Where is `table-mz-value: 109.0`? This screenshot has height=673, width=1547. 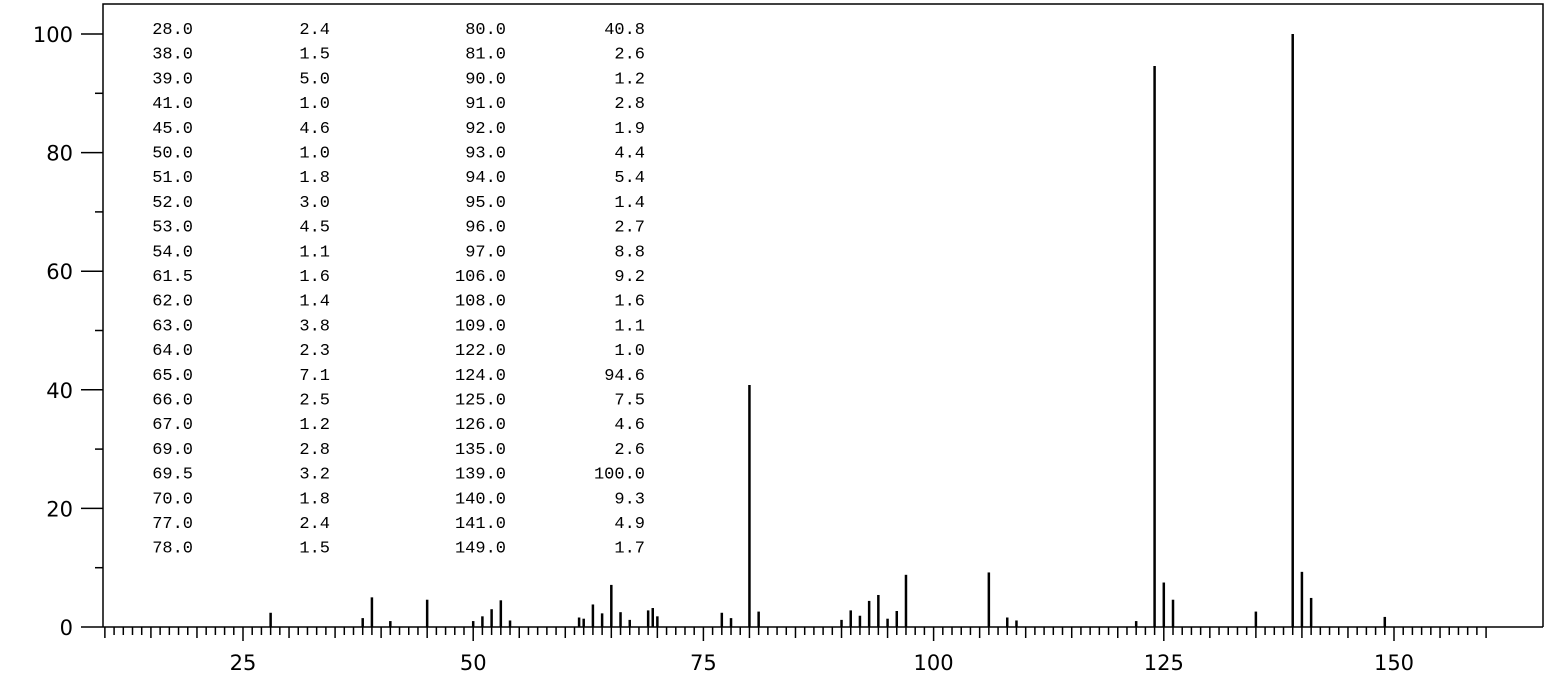
table-mz-value: 109.0 is located at coordinates (480, 326).